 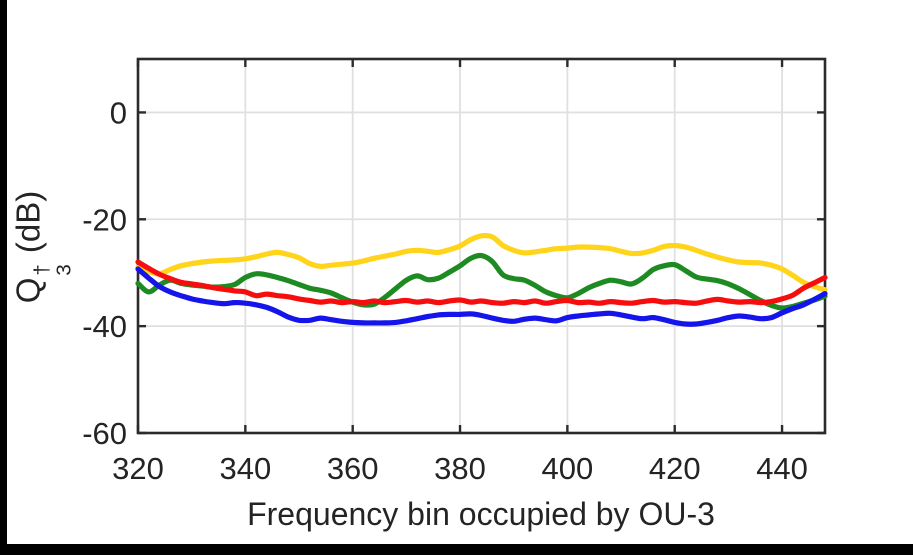 I want to click on blue-series-path, so click(x=481, y=296).